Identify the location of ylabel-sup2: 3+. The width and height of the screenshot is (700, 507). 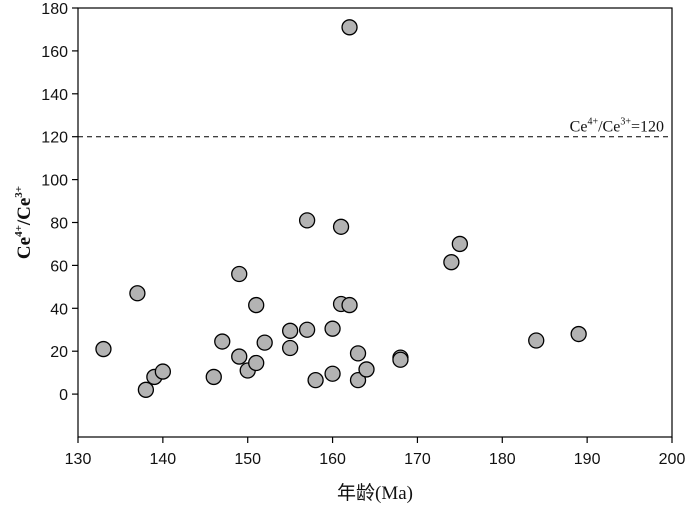
(19, 192).